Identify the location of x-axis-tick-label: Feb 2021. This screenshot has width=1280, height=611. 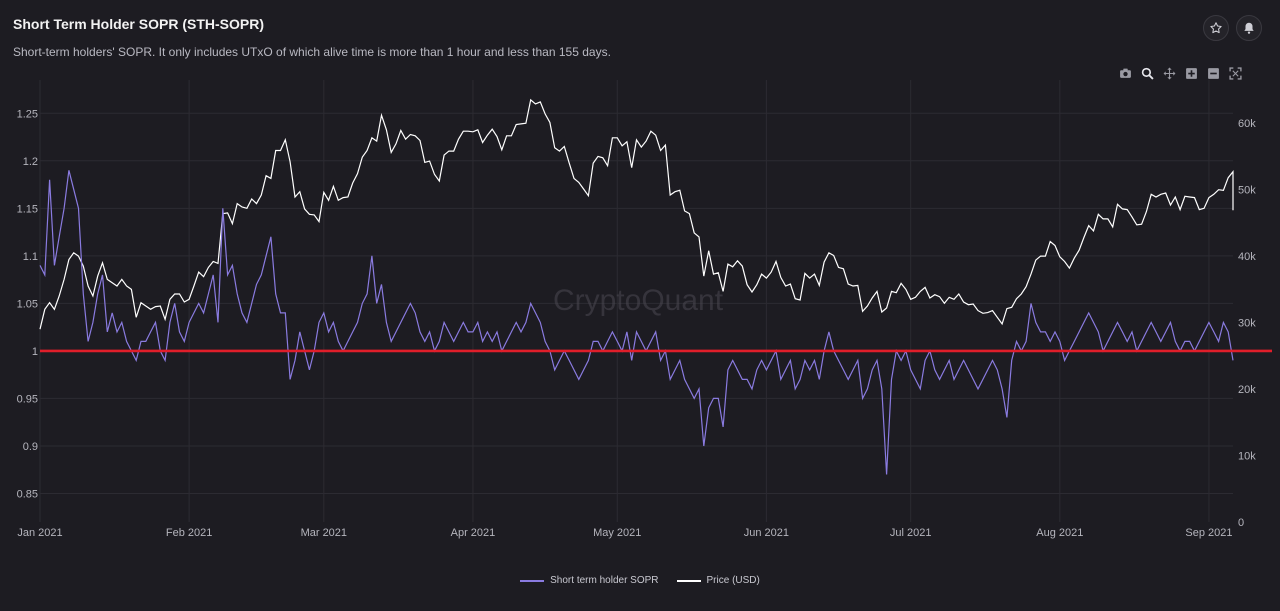
(189, 533).